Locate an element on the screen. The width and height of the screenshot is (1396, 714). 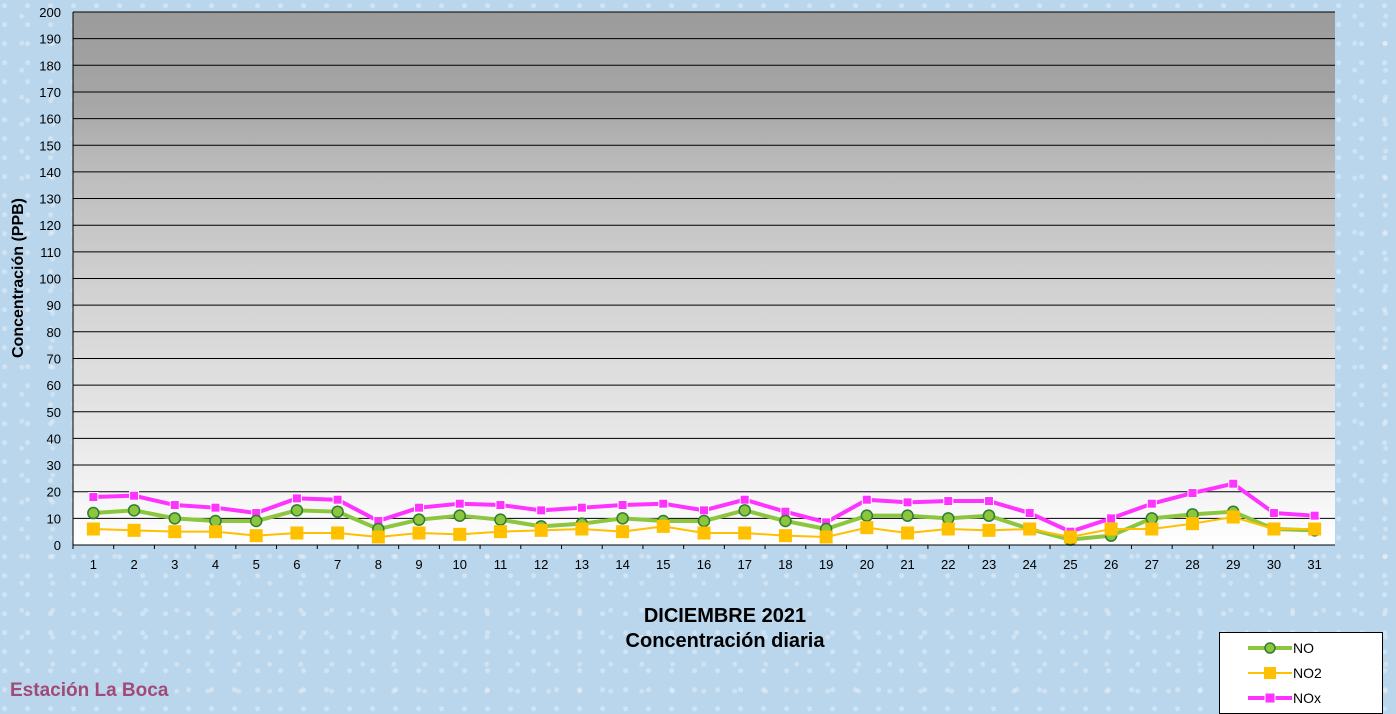
x-tick-label: 3 is located at coordinates (174, 564).